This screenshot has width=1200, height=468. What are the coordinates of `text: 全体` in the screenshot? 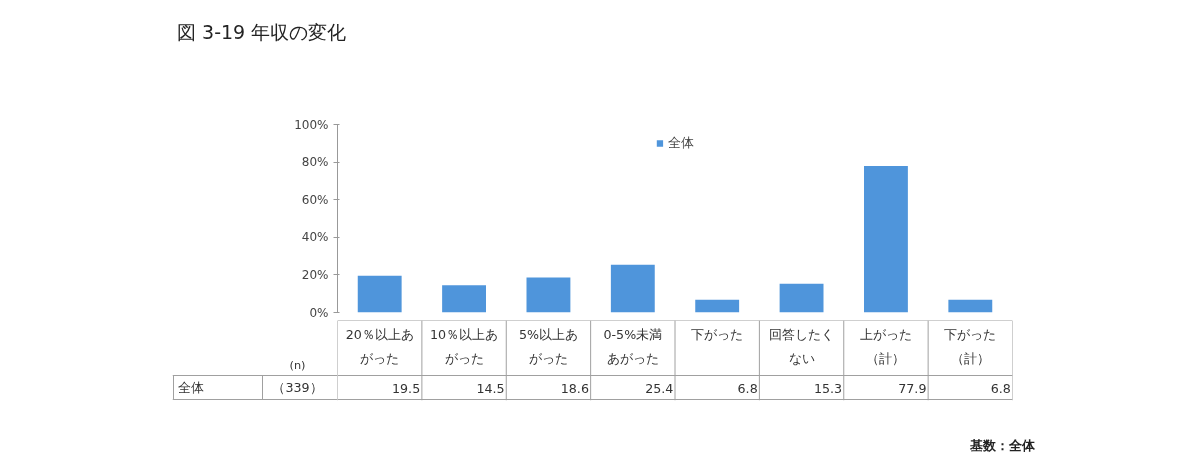 It's located at (190, 387).